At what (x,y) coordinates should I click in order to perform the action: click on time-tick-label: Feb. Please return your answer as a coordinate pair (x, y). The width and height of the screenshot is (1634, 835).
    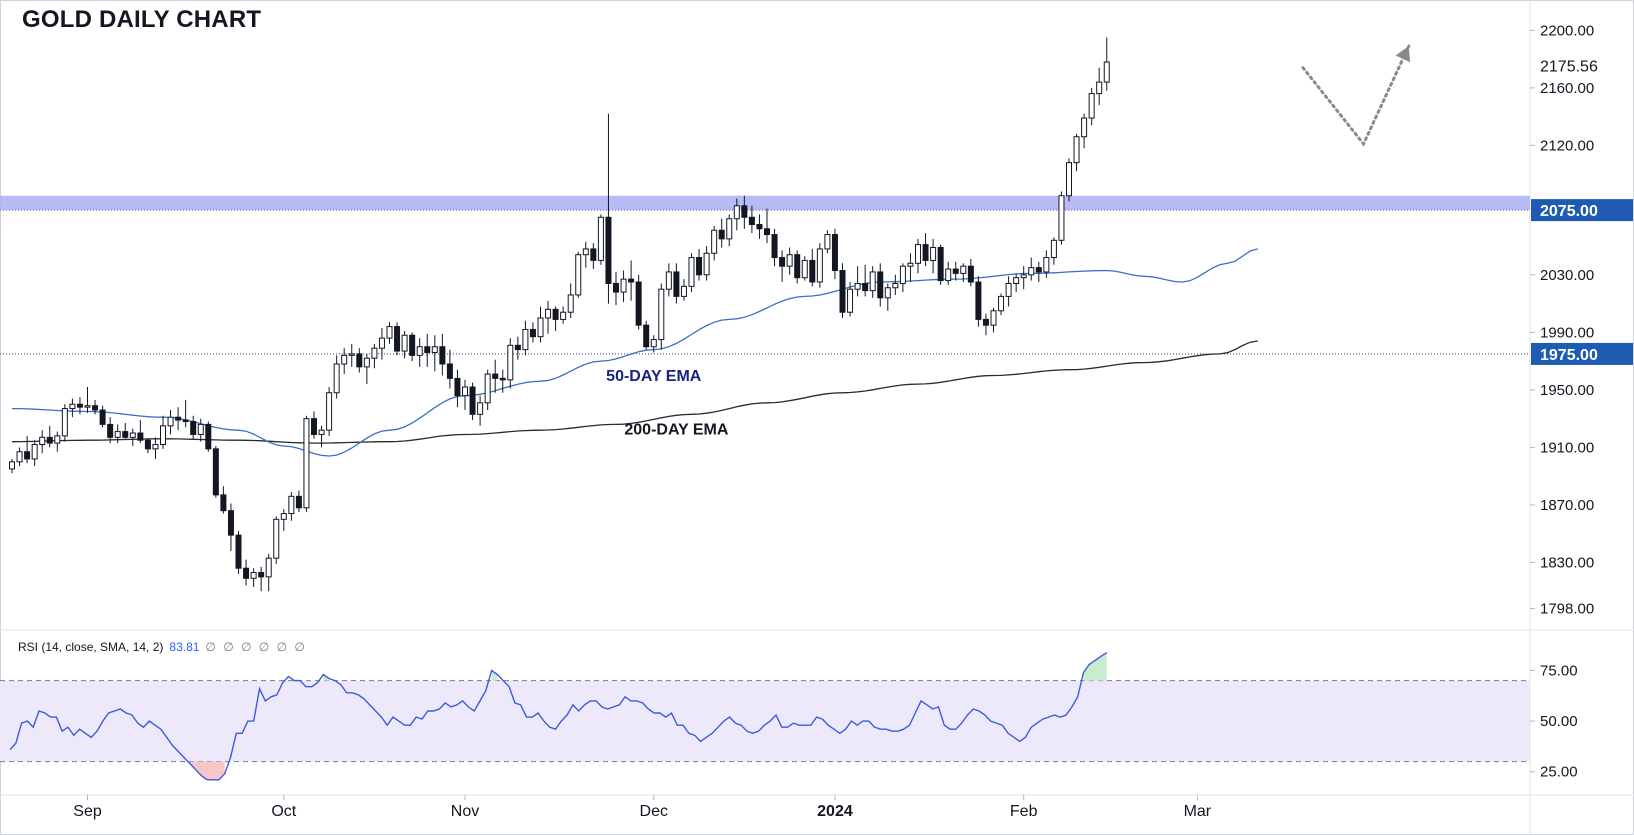
    Looking at the image, I should click on (1024, 811).